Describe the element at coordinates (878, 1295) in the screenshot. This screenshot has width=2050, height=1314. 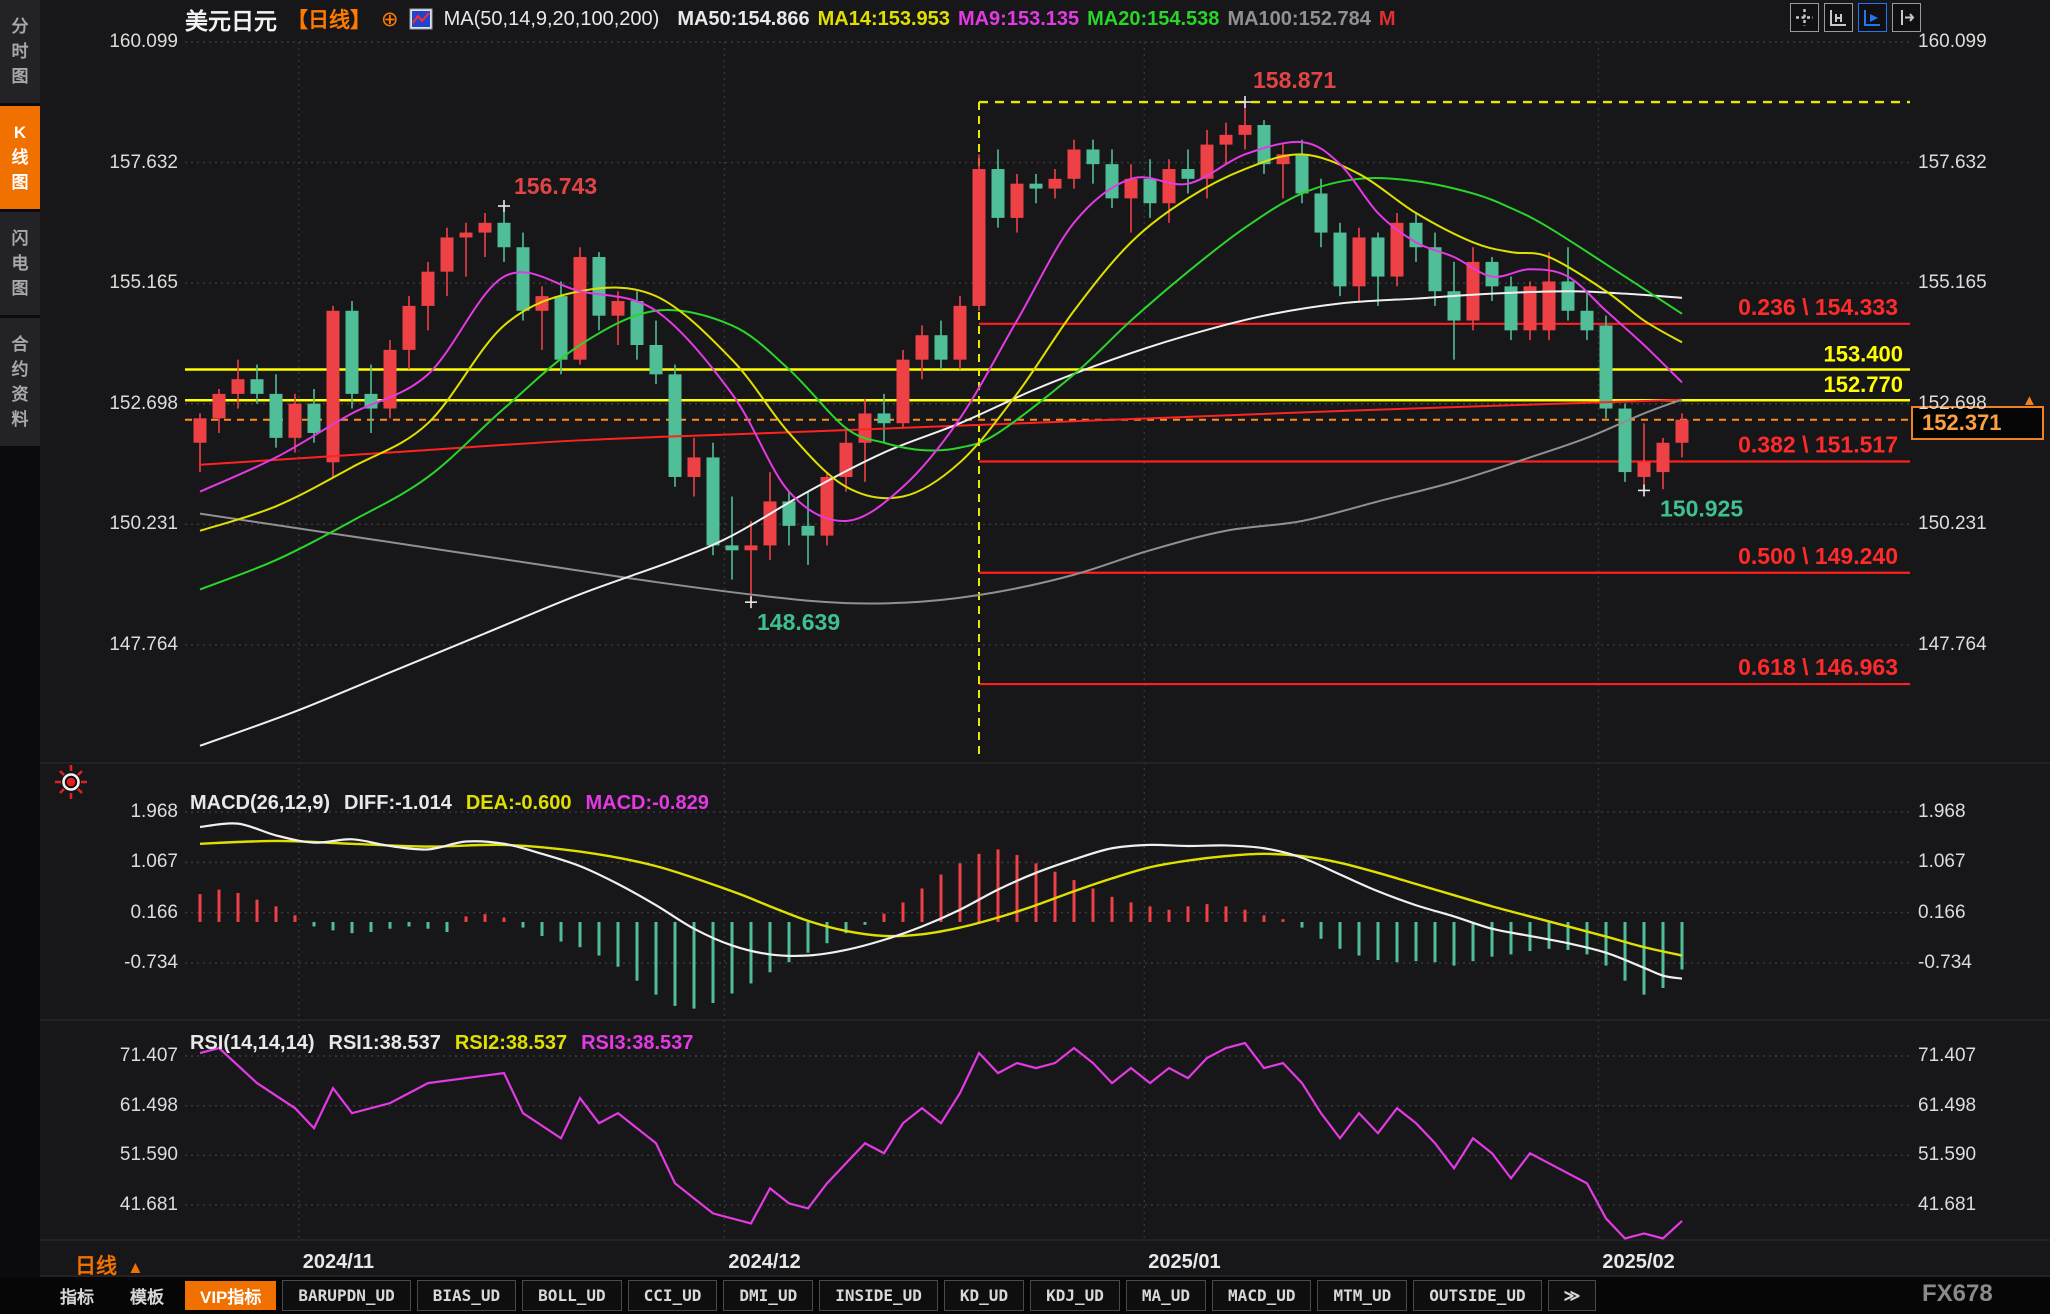
I see `tab-inside-ud: INSIDE_UD` at that location.